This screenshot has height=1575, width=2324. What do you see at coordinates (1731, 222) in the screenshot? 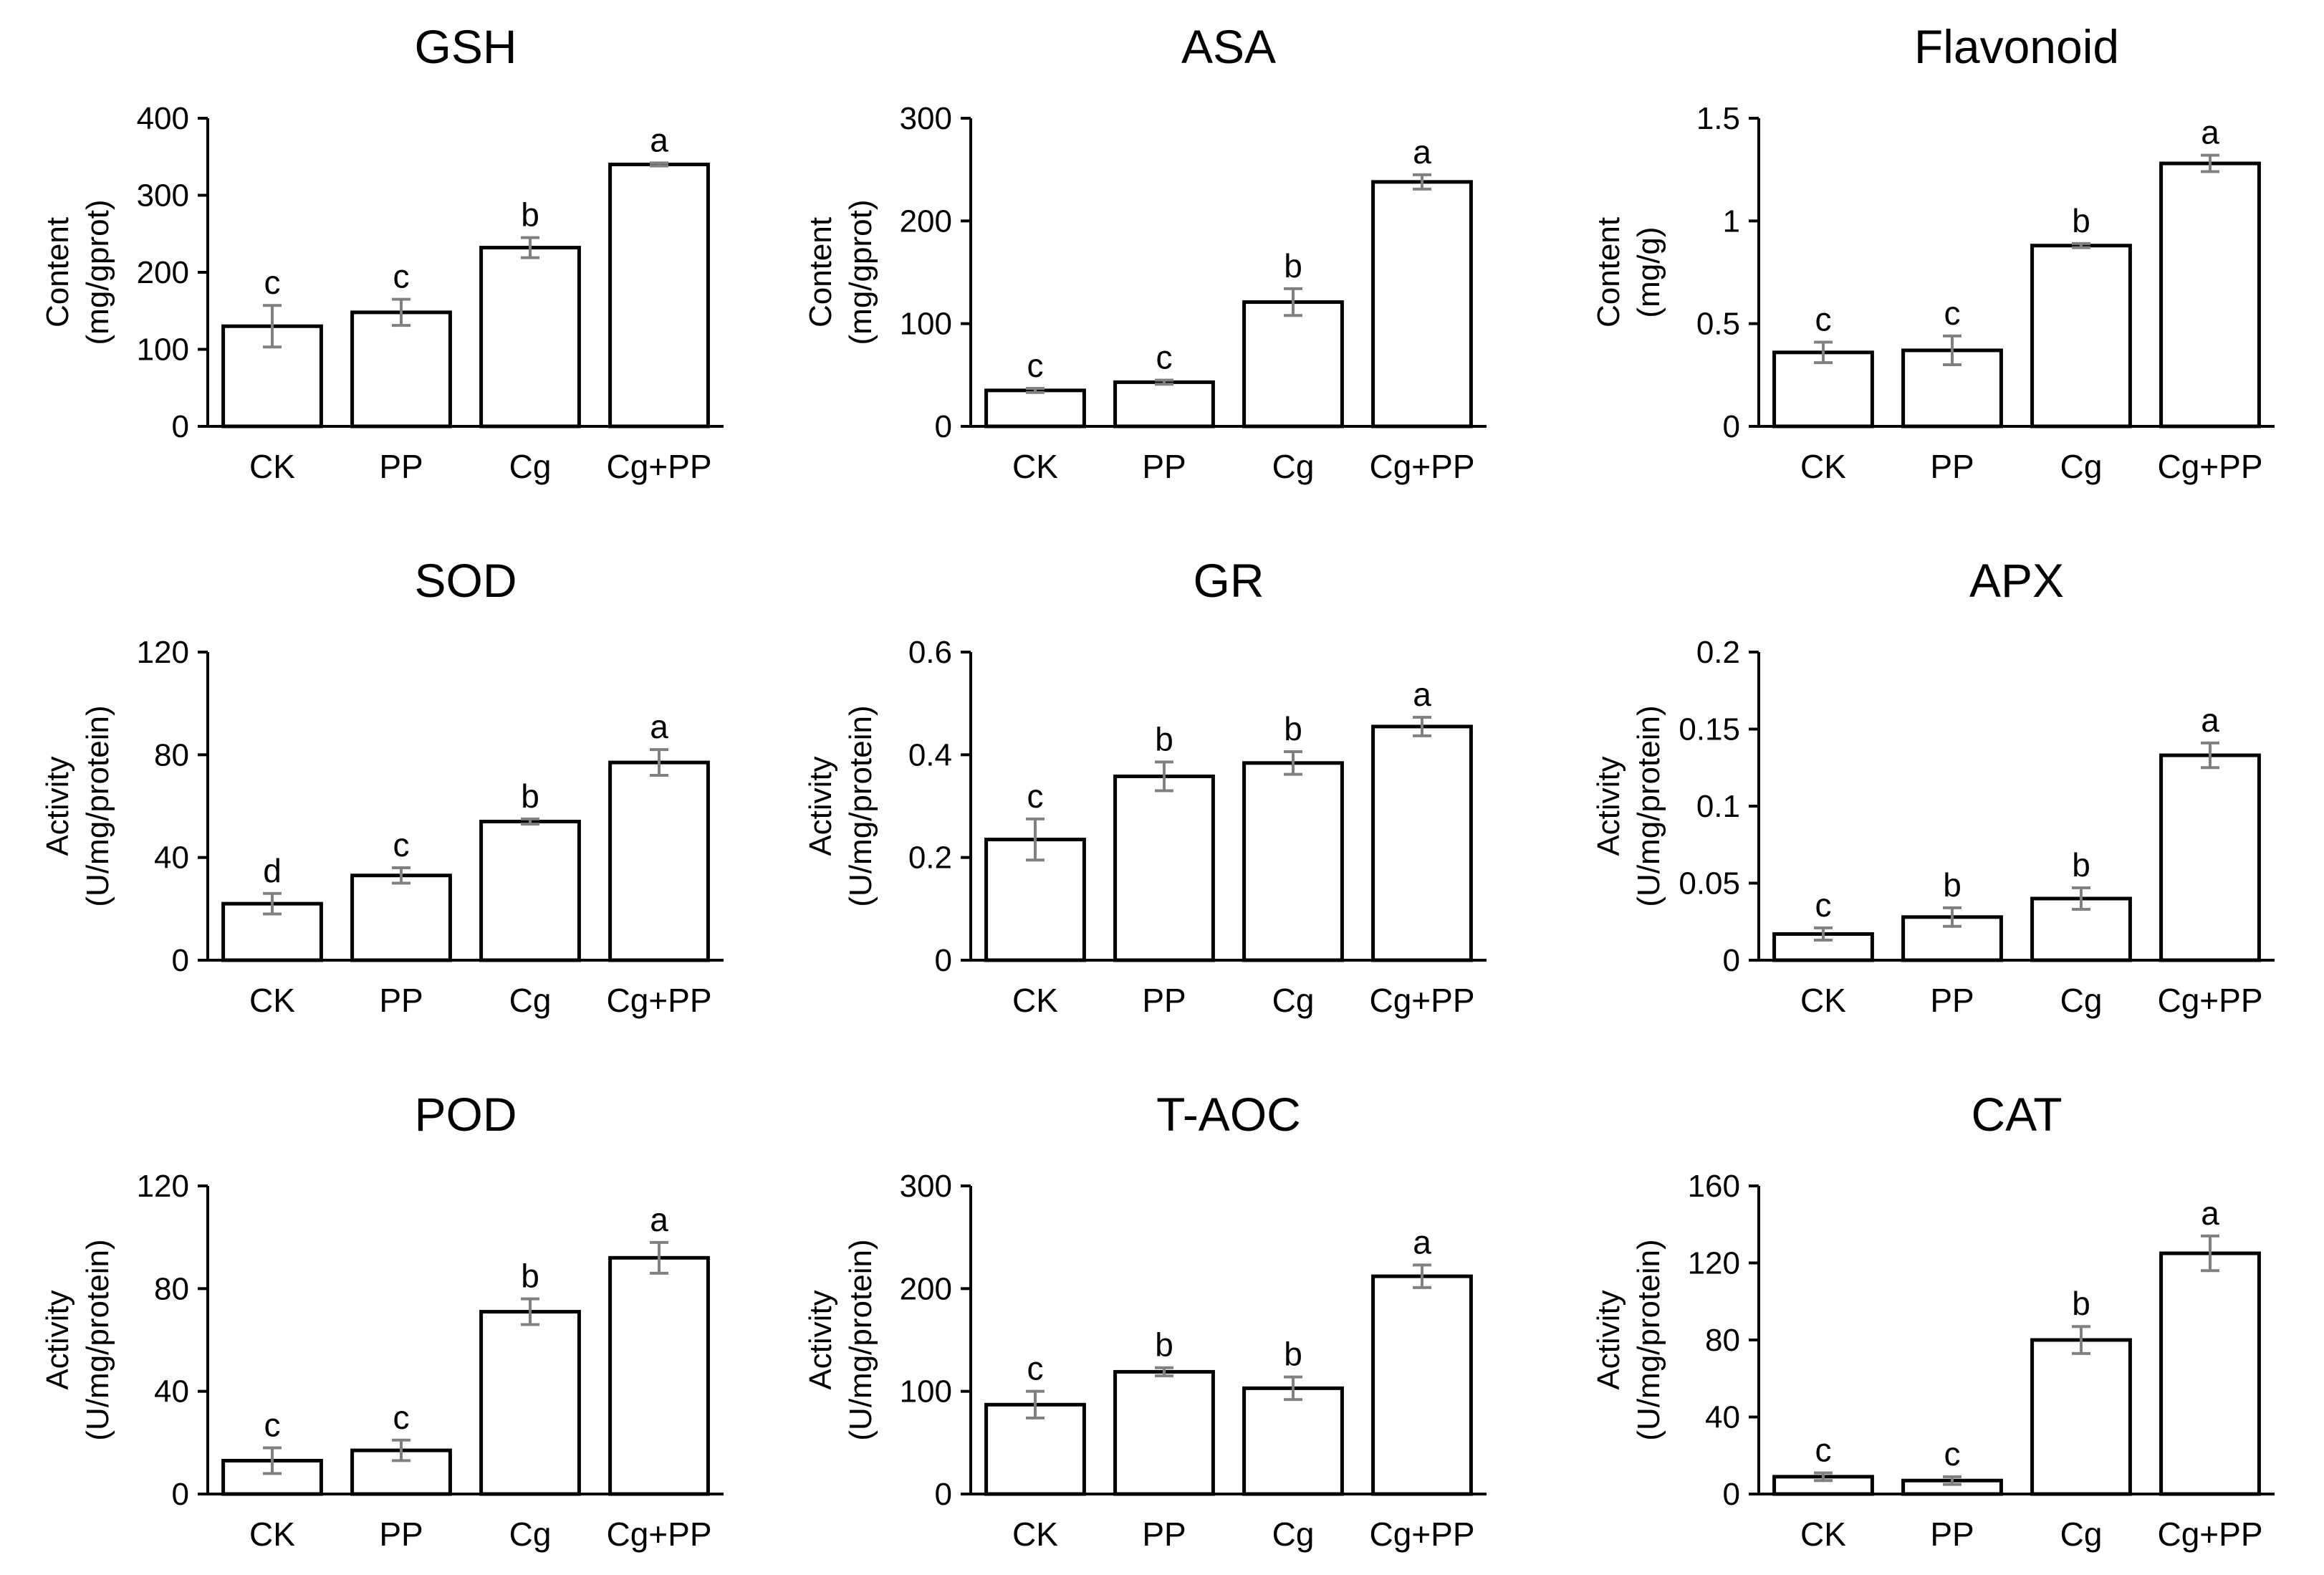
I see `y-tick-label: 1` at bounding box center [1731, 222].